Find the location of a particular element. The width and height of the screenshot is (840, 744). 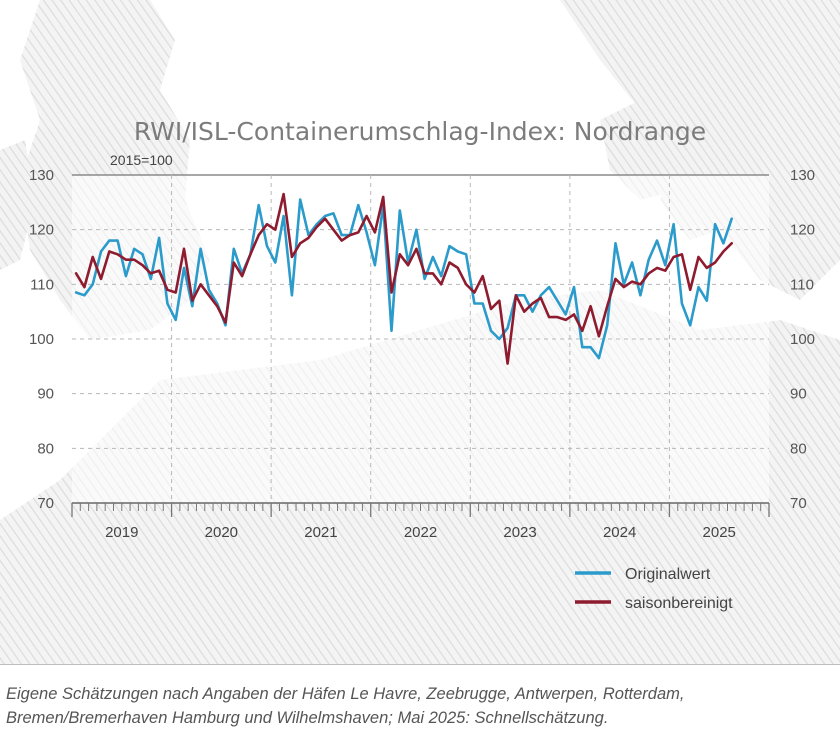

footnote-divider is located at coordinates (420, 664).